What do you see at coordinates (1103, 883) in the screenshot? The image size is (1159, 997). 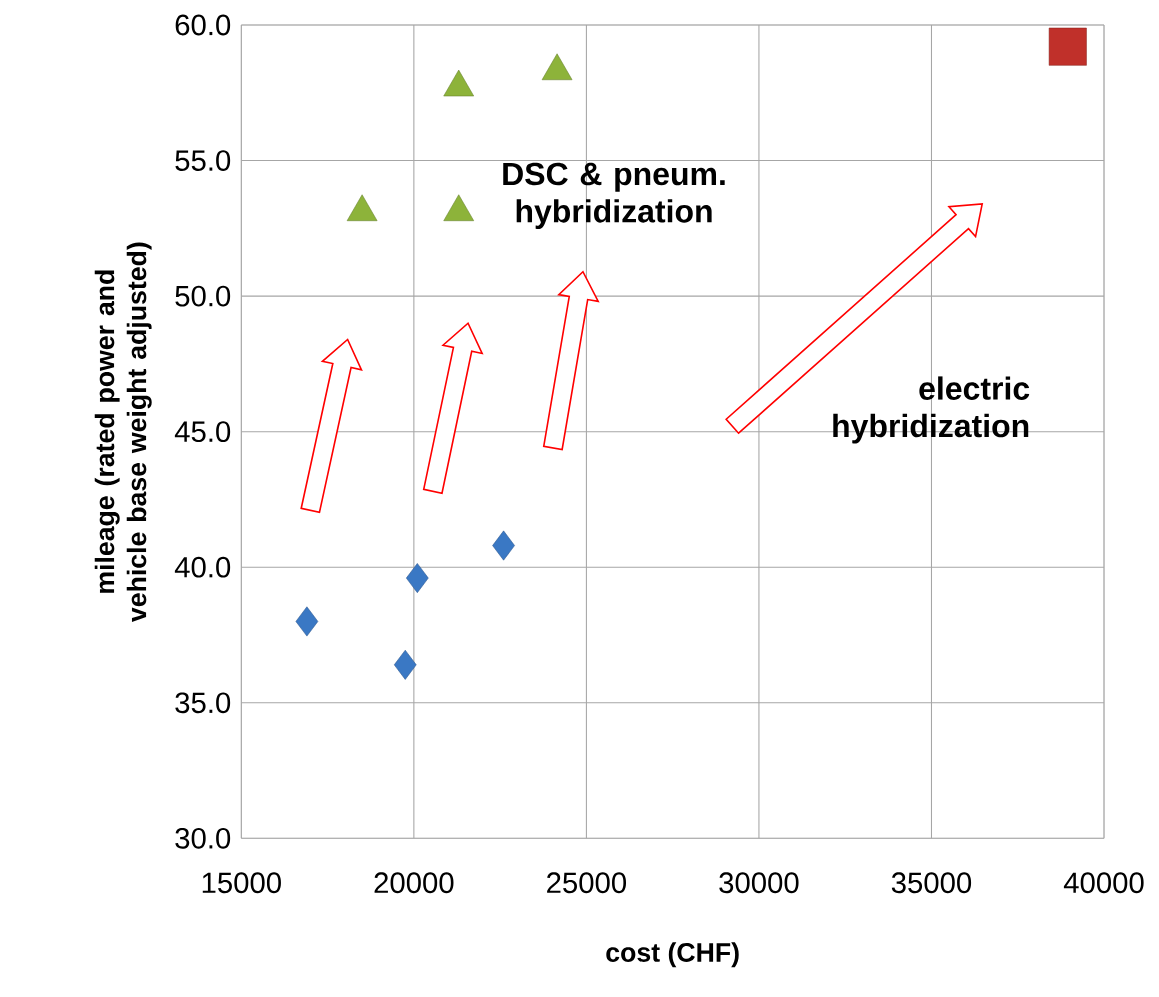 I see `x-tick-label: 40000` at bounding box center [1103, 883].